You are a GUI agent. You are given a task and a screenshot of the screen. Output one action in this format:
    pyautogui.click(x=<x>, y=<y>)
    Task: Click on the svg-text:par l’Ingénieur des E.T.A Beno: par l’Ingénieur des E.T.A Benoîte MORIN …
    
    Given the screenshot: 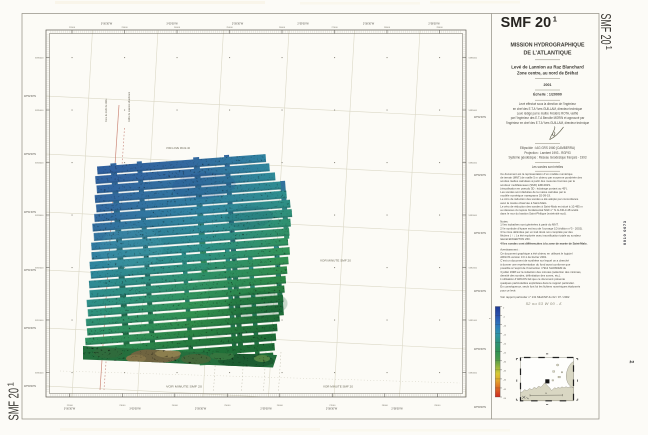 What is the action you would take?
    pyautogui.click(x=548, y=118)
    